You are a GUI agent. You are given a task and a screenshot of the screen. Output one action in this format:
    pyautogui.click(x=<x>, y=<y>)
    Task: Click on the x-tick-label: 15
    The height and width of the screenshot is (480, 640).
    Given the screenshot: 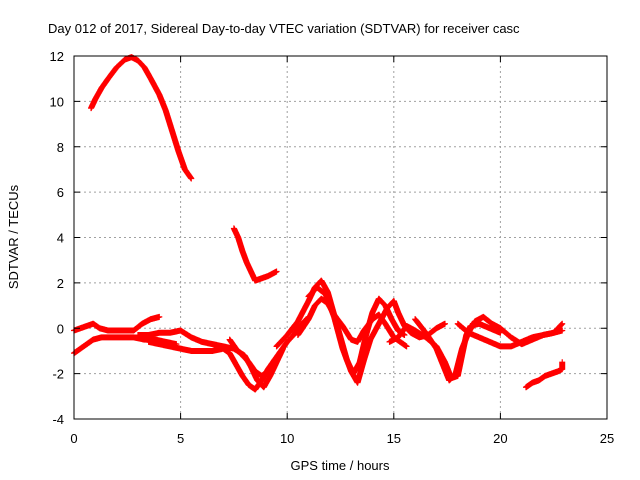 What is the action you would take?
    pyautogui.click(x=394, y=438)
    